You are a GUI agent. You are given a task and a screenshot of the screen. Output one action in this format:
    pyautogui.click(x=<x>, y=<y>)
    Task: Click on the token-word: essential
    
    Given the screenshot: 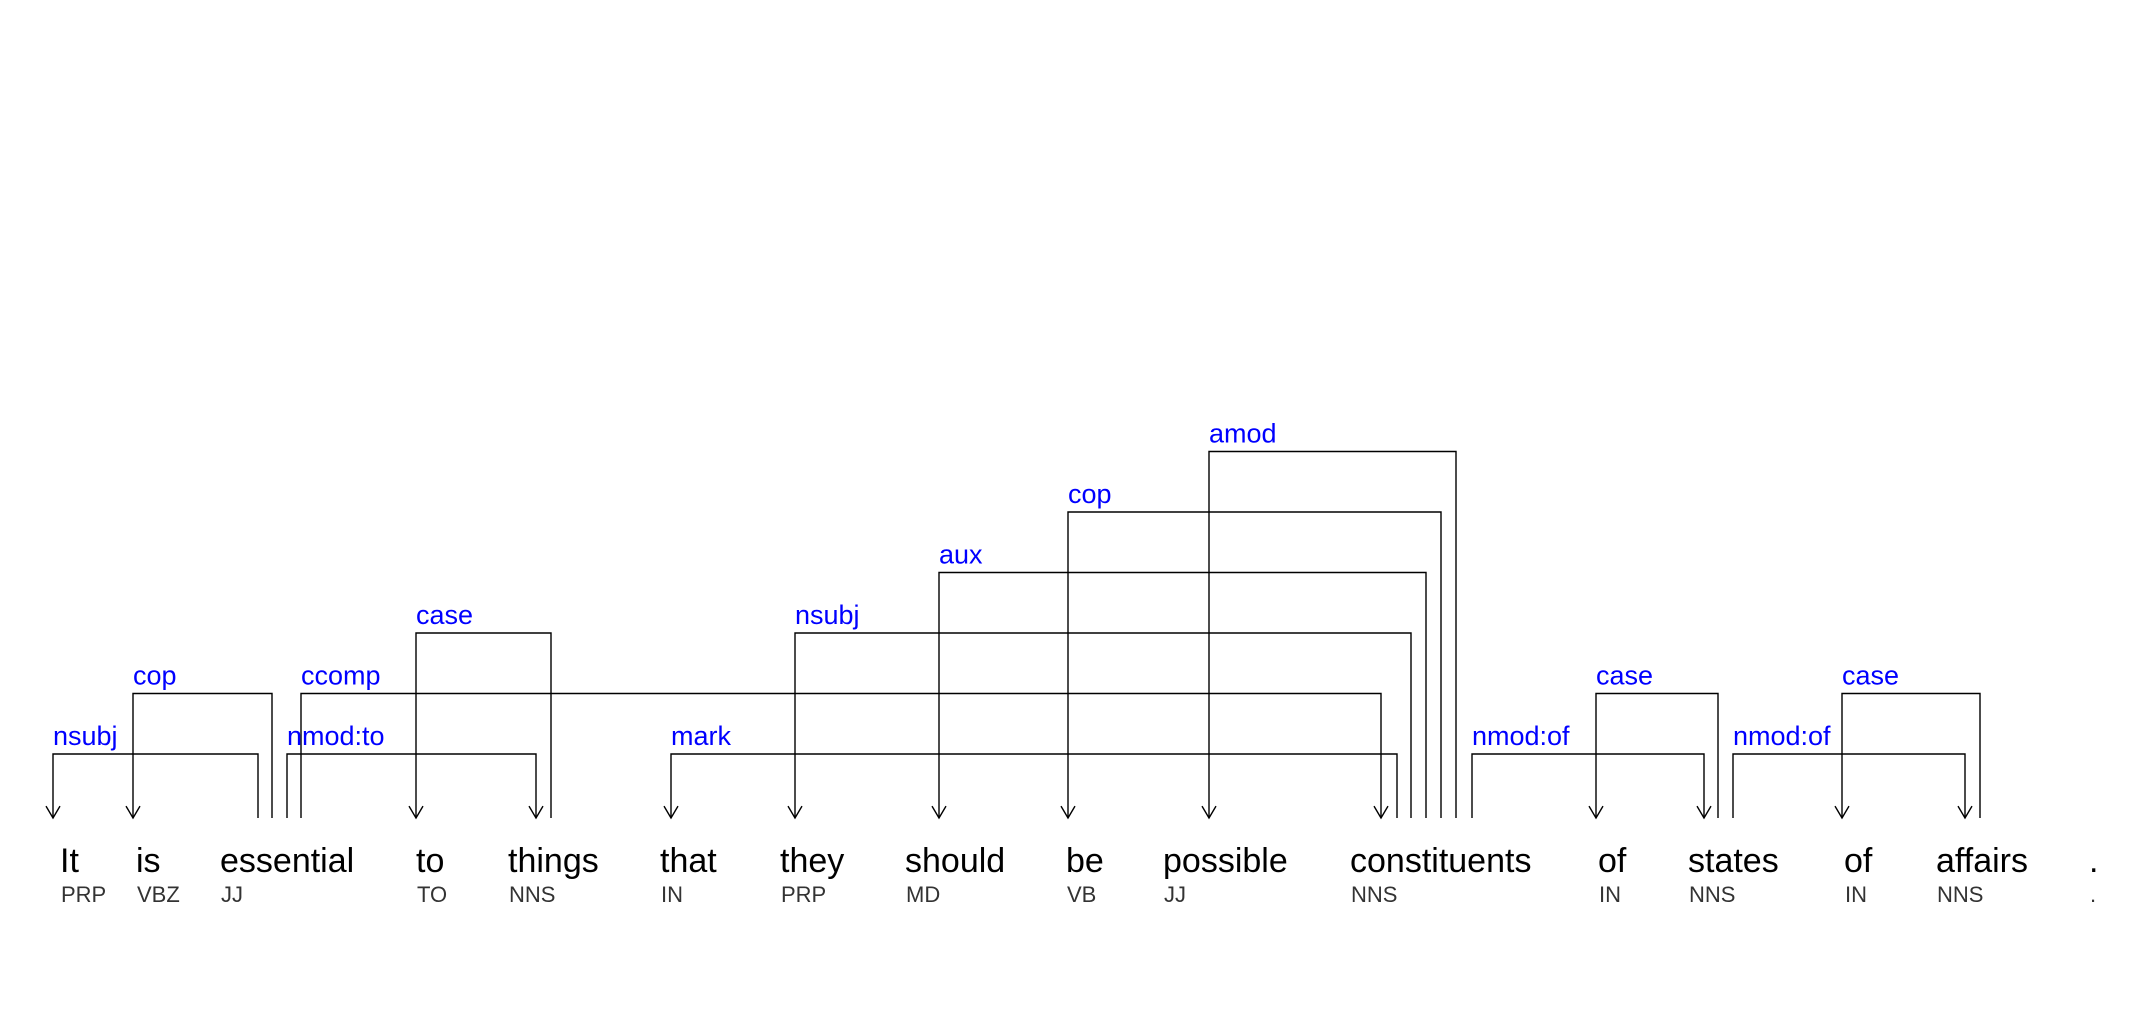 What is the action you would take?
    pyautogui.click(x=287, y=861)
    